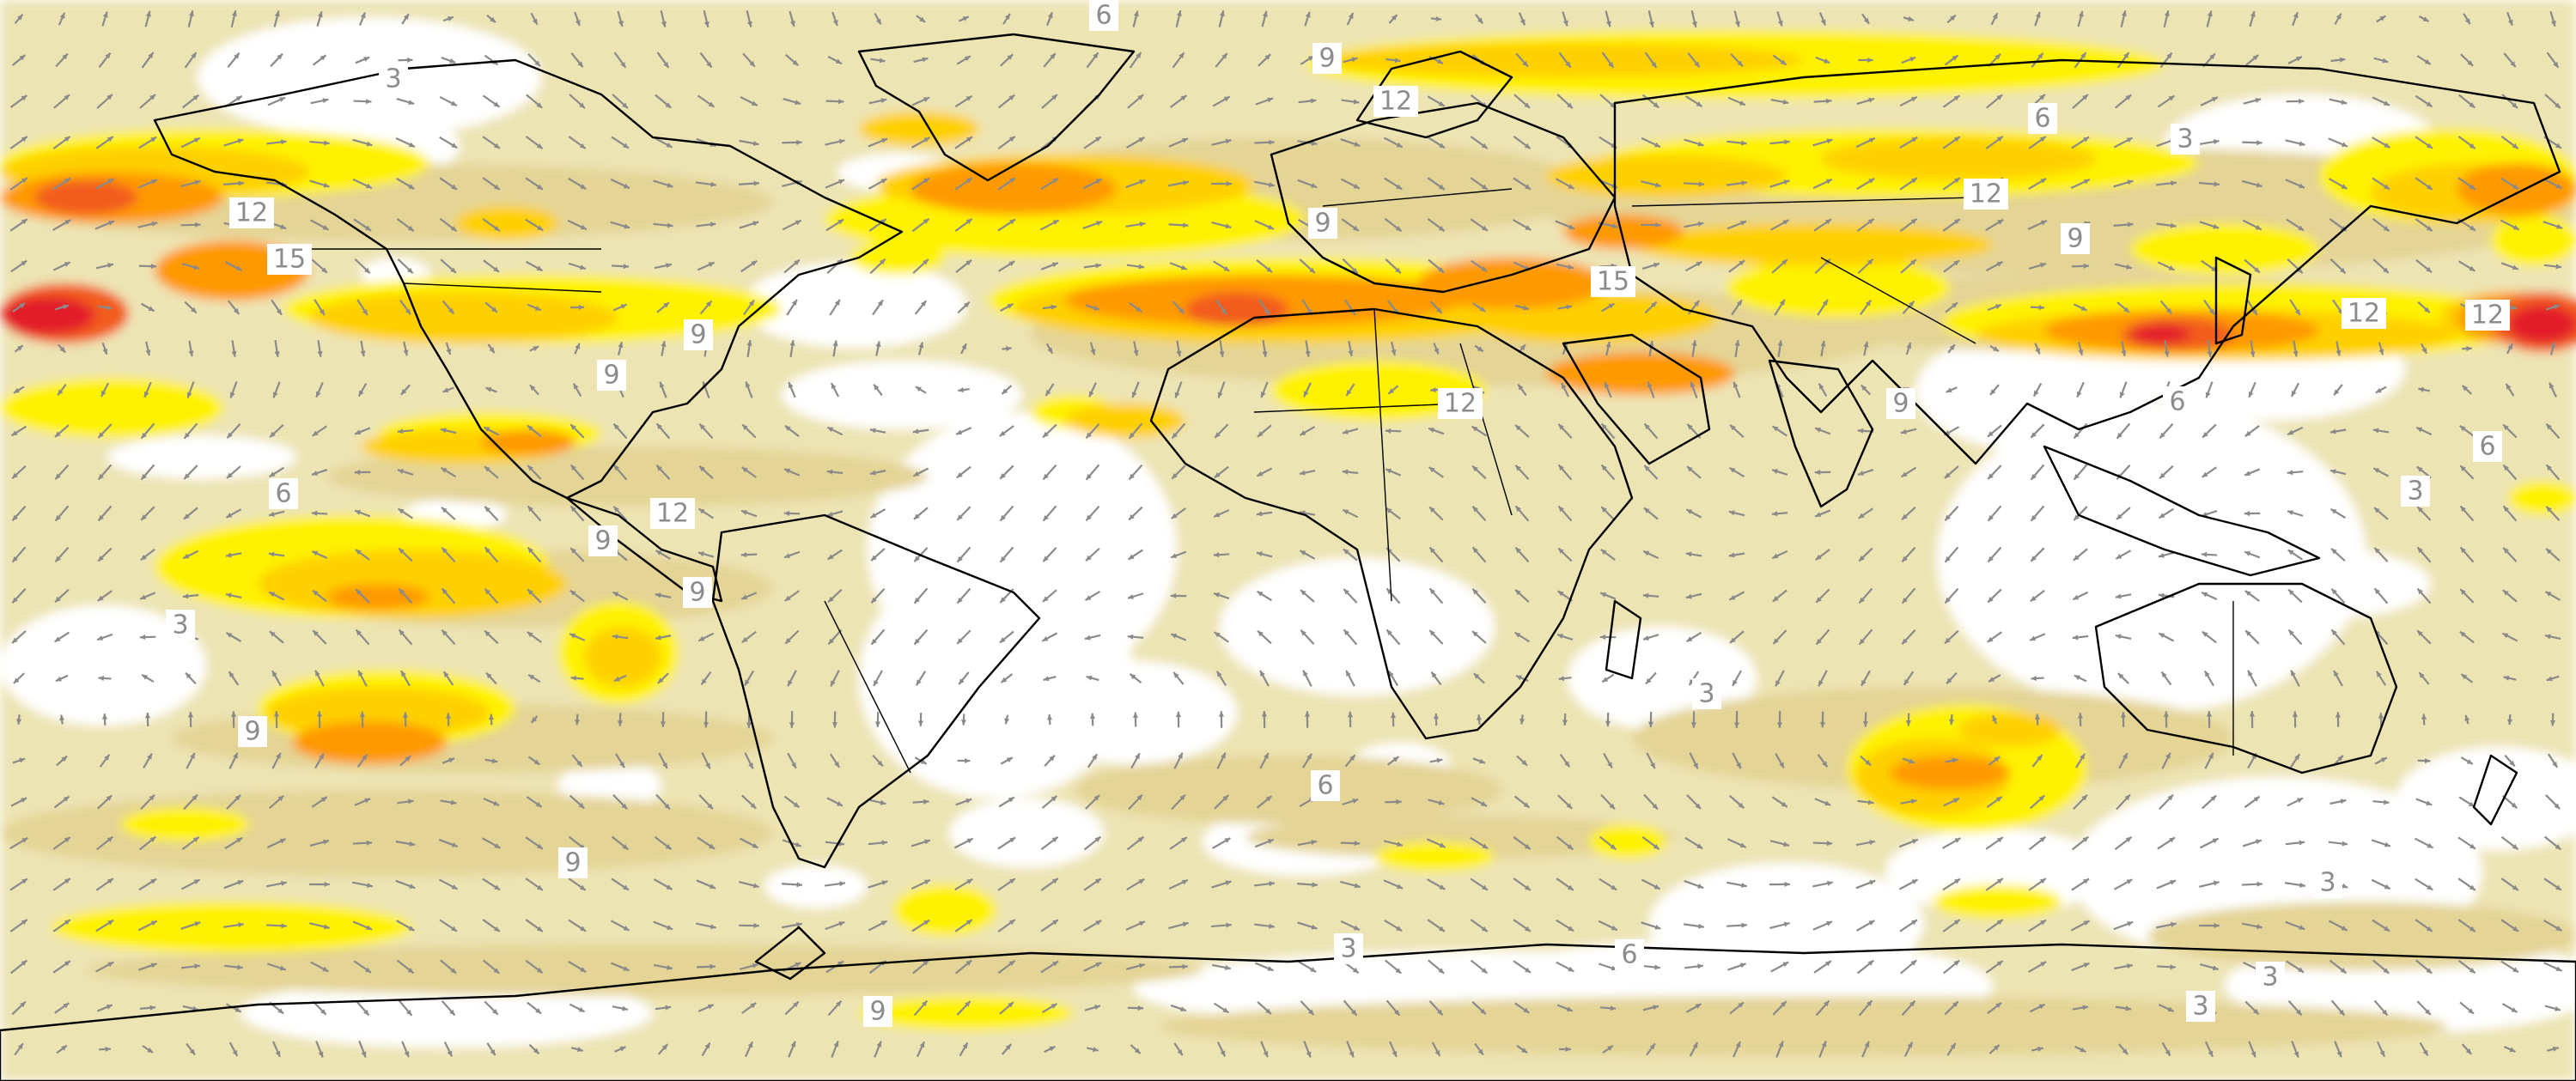 The image size is (2576, 1081). What do you see at coordinates (1821, 433) in the screenshot?
I see `coastline-india` at bounding box center [1821, 433].